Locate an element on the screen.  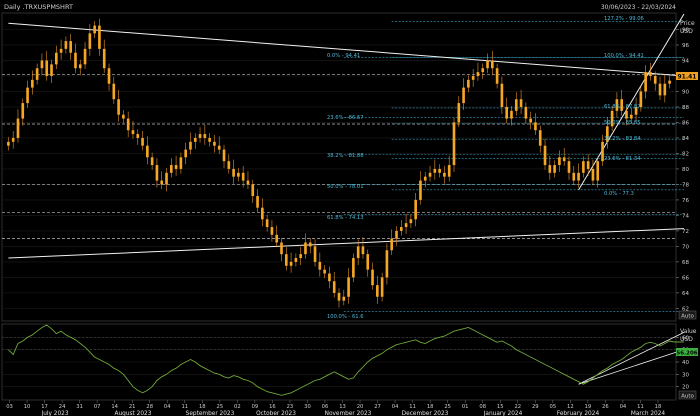
x-tick-label: 14 is located at coordinates (114, 407).